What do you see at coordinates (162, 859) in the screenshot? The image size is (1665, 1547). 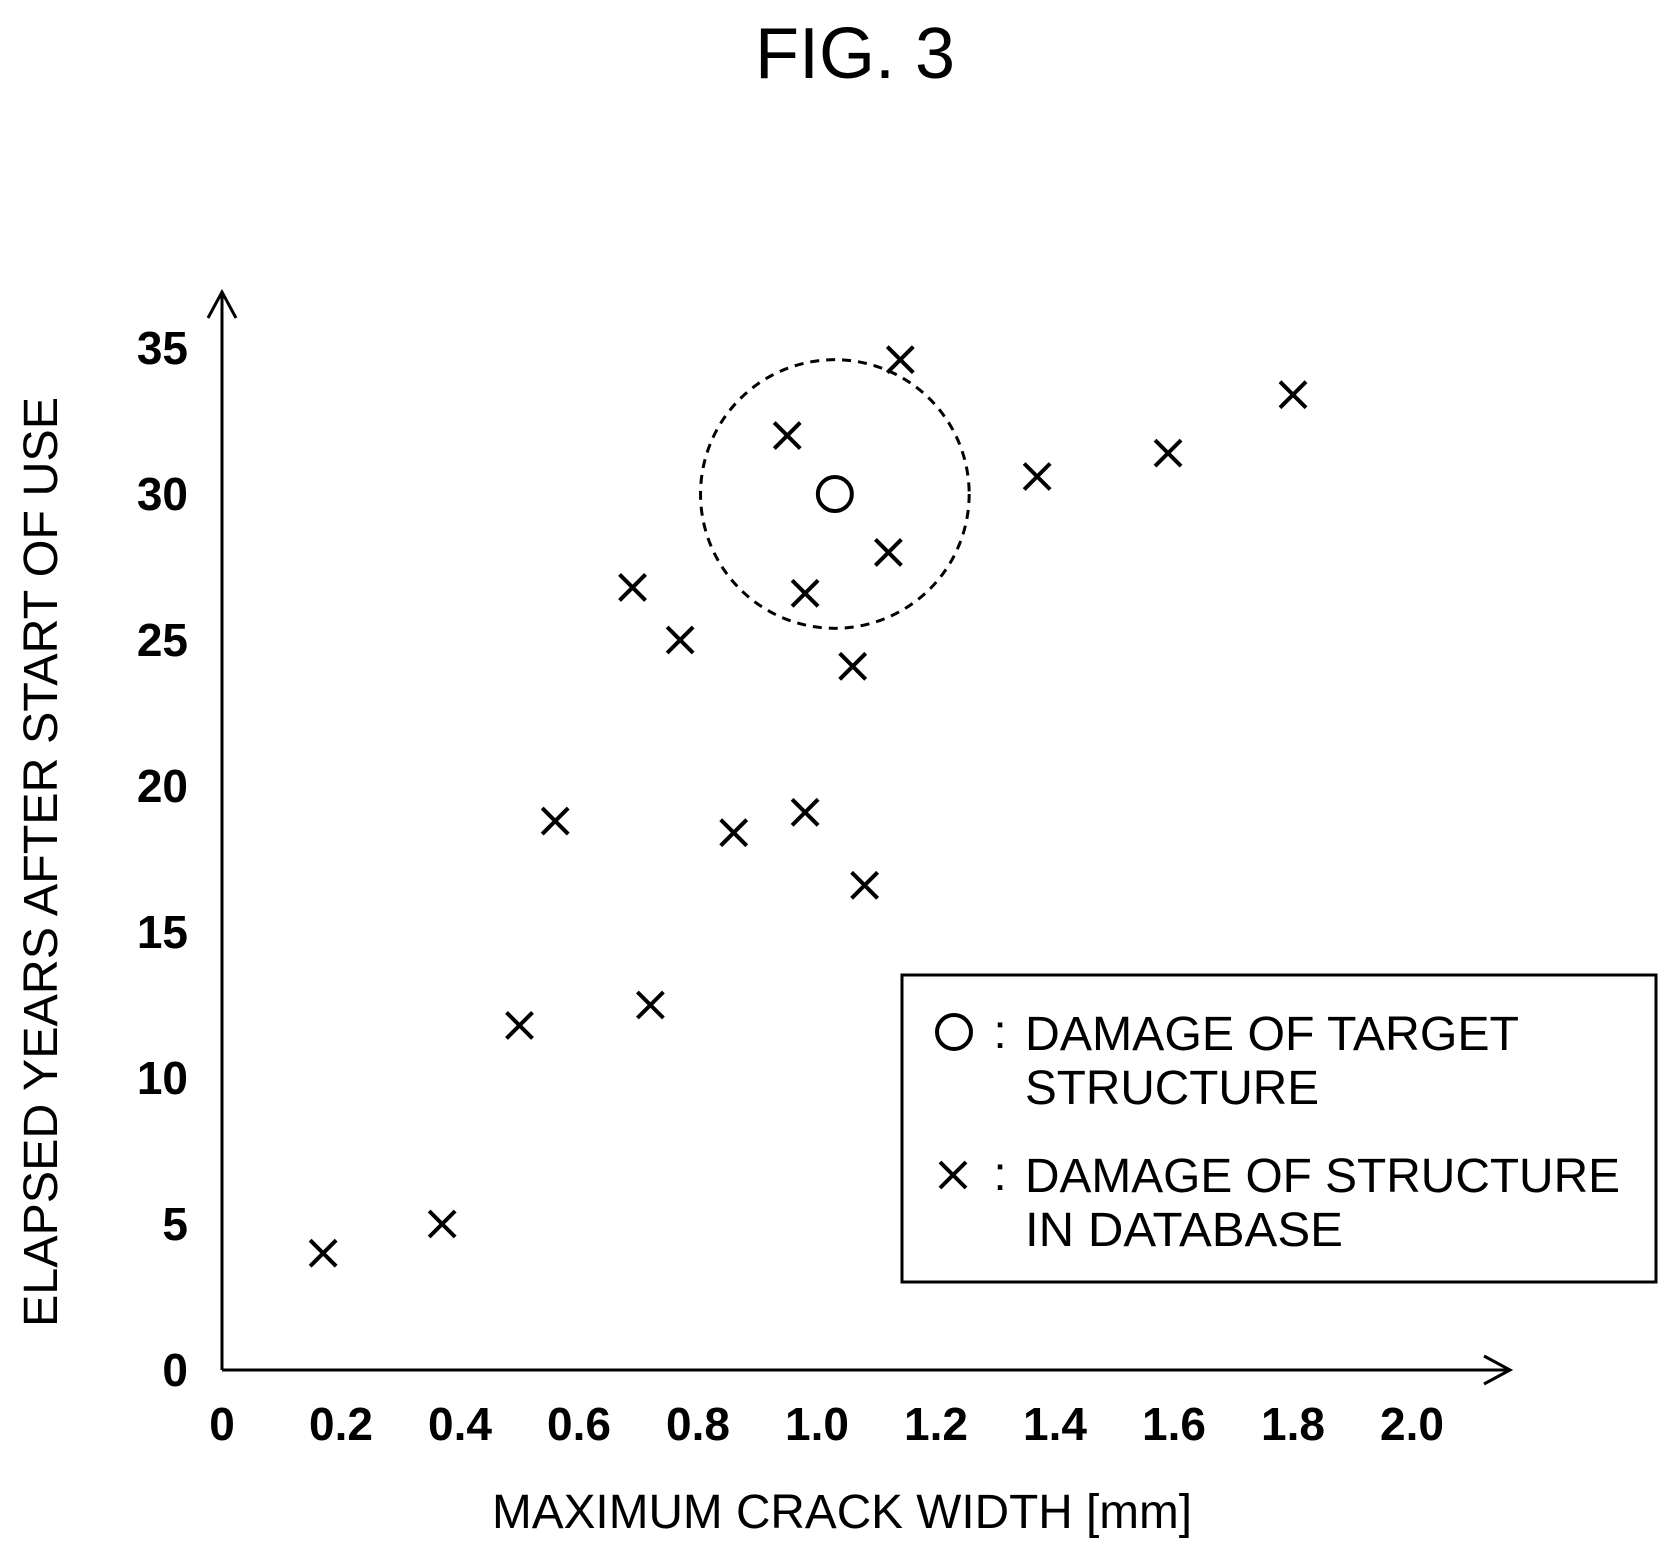 I see `y-tick-labels: 0 5 10 15 20 25 30 35` at bounding box center [162, 859].